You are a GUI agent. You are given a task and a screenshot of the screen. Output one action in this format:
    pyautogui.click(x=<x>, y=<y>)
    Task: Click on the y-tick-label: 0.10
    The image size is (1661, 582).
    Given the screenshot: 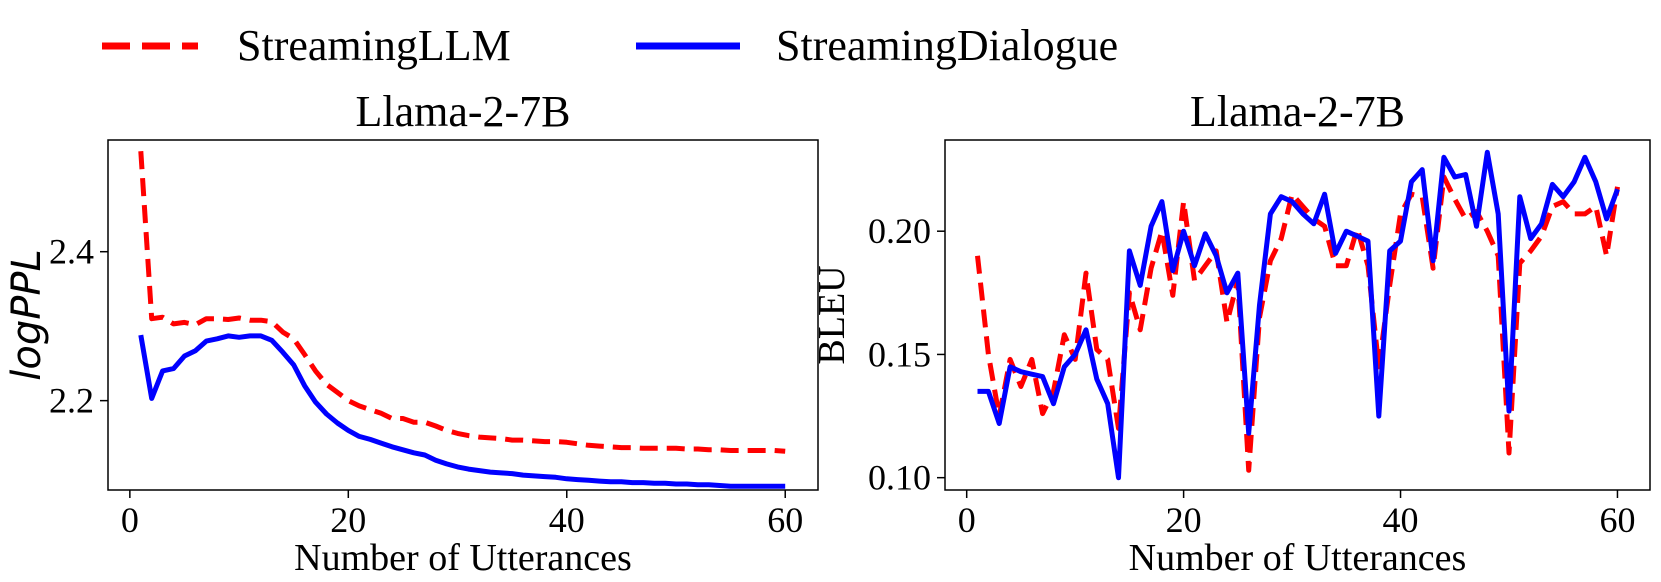 What is the action you would take?
    pyautogui.click(x=899, y=478)
    